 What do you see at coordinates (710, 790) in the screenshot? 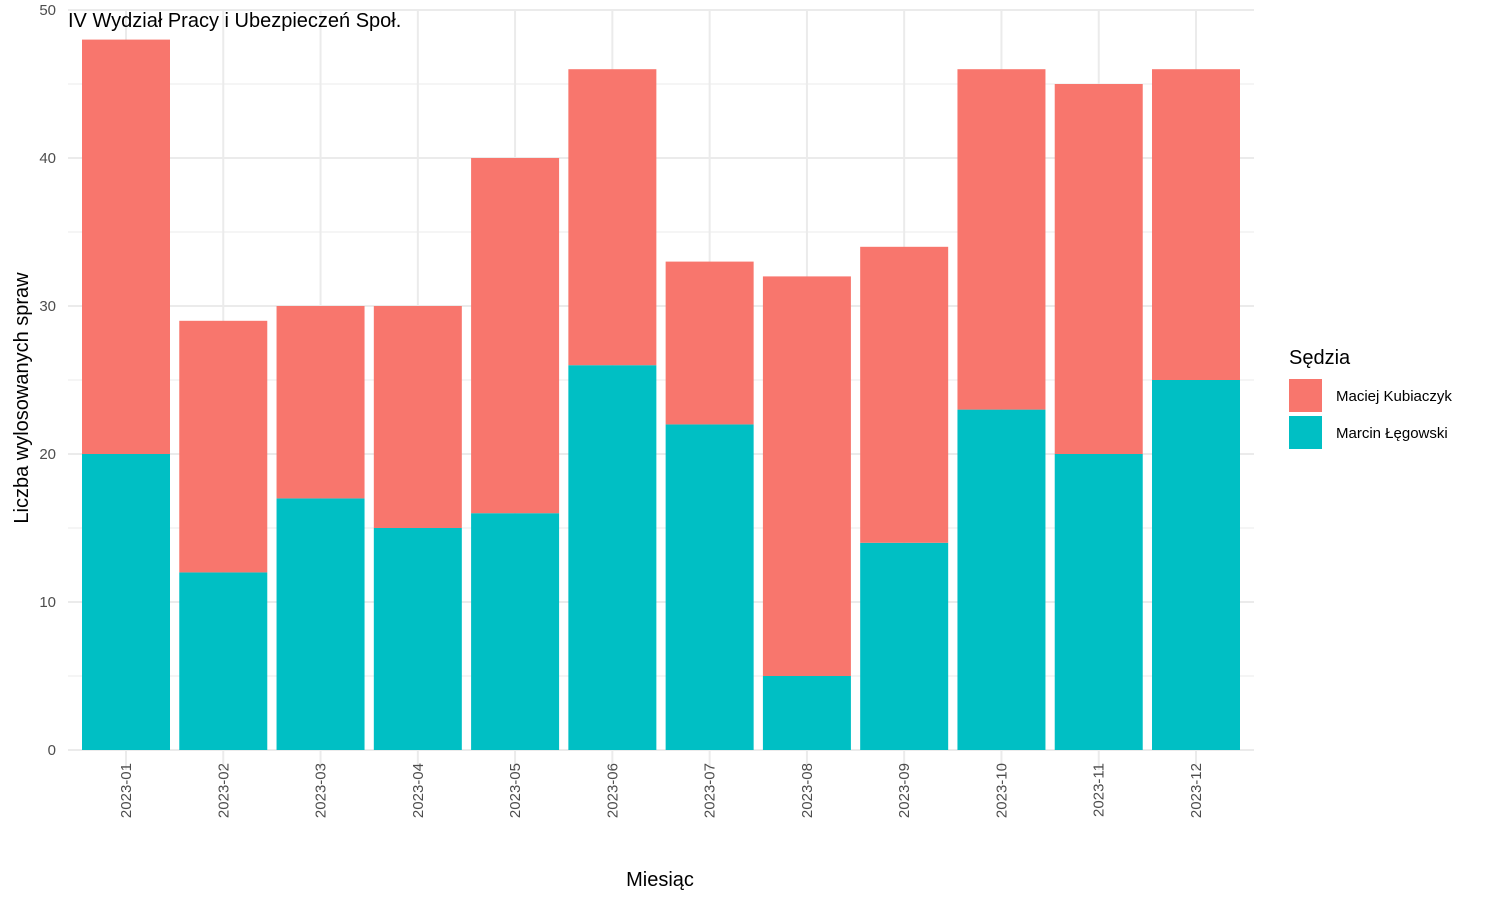
I see `x-tick-label: 2023-07` at bounding box center [710, 790].